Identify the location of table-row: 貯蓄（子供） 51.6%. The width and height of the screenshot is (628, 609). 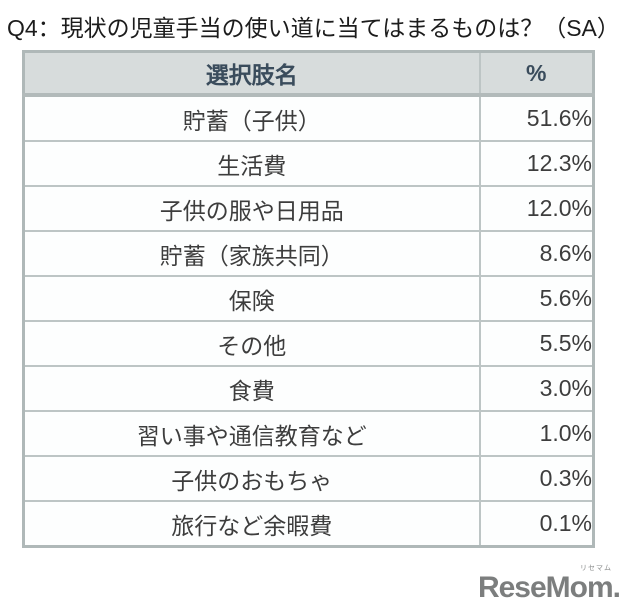
(308, 118).